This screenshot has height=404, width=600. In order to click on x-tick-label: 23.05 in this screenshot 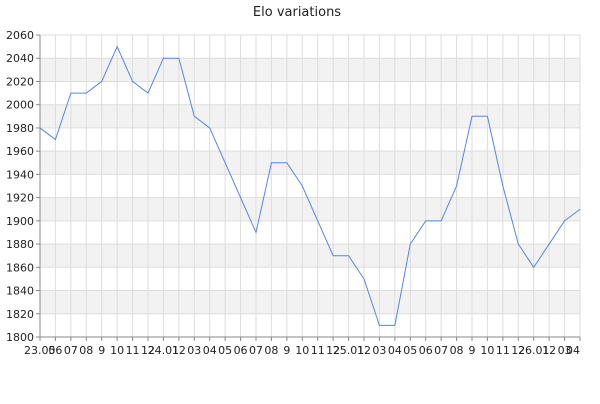, I will do `click(40, 350)`.